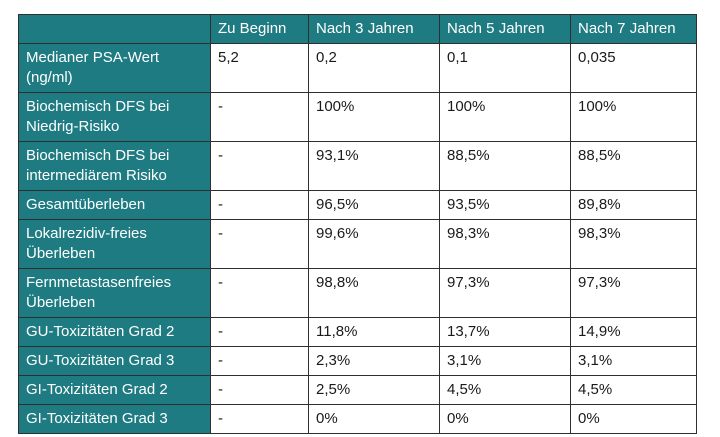 This screenshot has width=720, height=437. Describe the element at coordinates (114, 419) in the screenshot. I see `row-label: GI-Toxizitäten Grad 3` at that location.